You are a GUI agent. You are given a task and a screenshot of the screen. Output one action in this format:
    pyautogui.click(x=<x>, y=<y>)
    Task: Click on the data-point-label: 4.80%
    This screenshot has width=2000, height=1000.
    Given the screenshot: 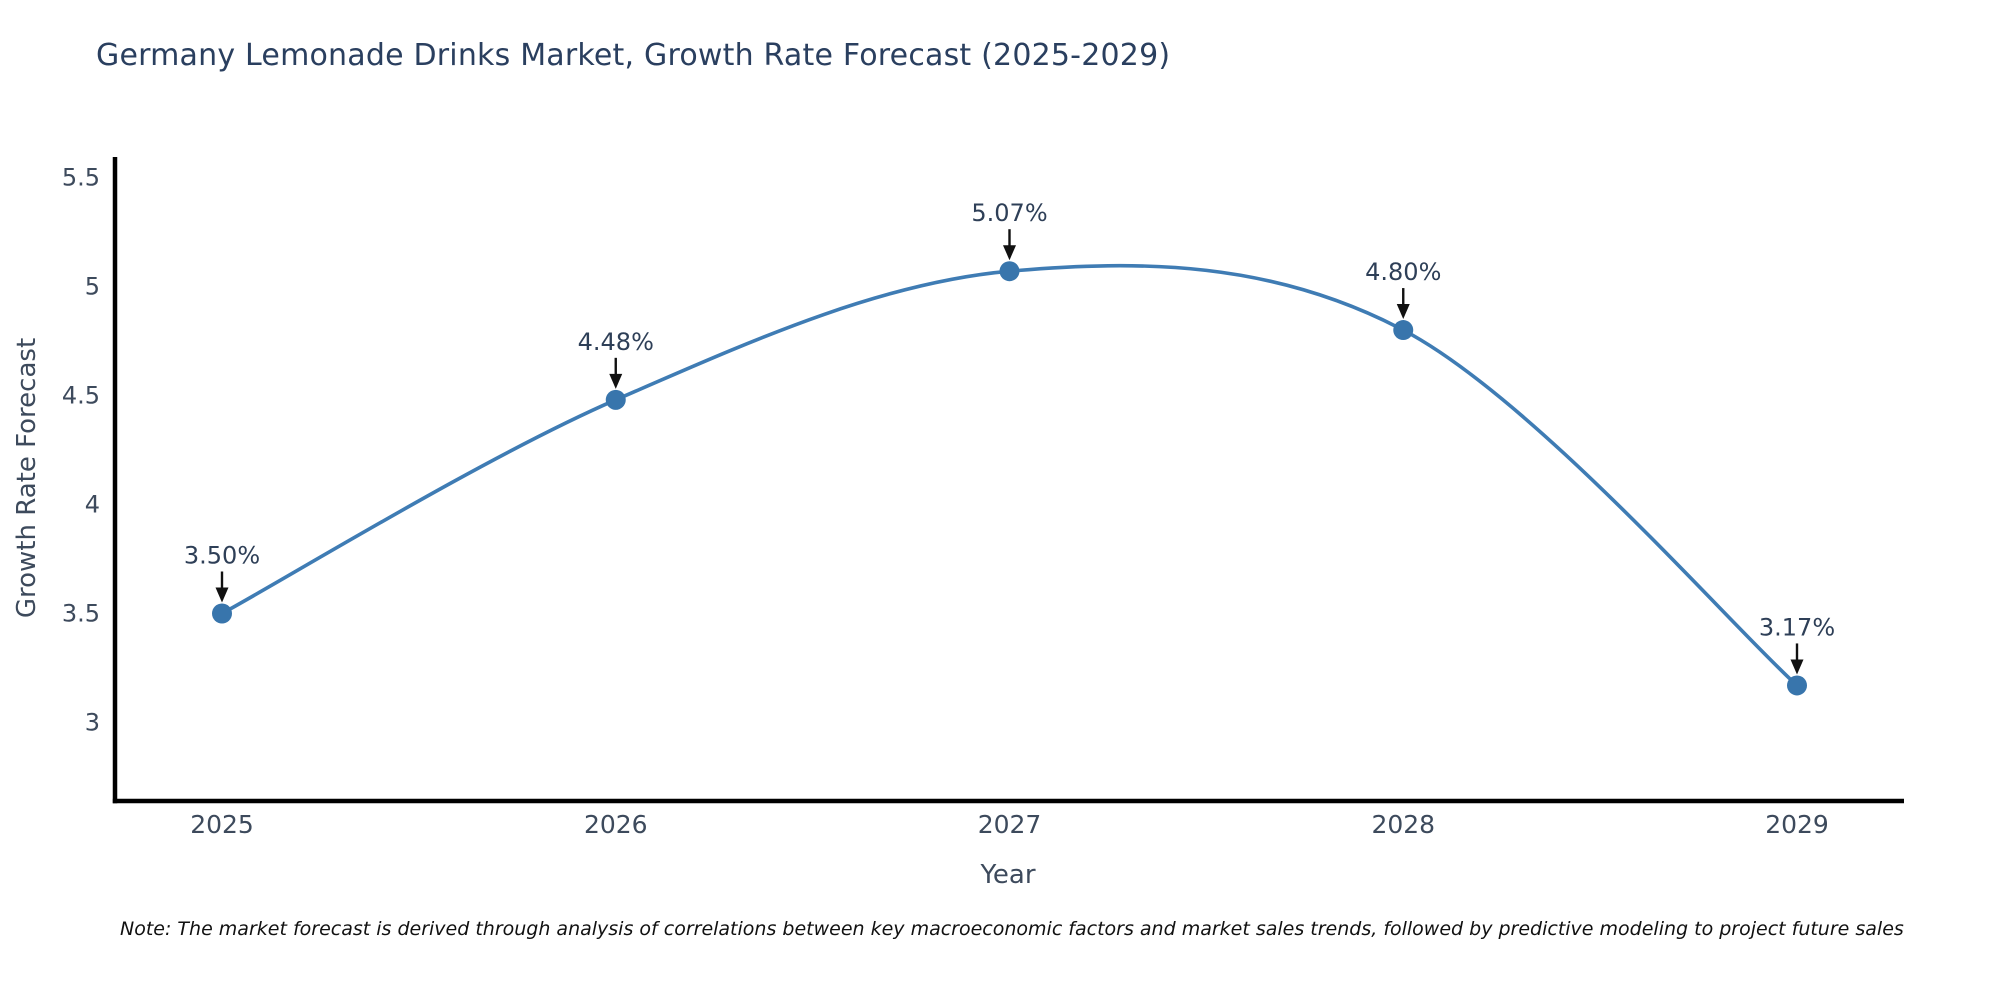 What is the action you would take?
    pyautogui.click(x=1403, y=272)
    